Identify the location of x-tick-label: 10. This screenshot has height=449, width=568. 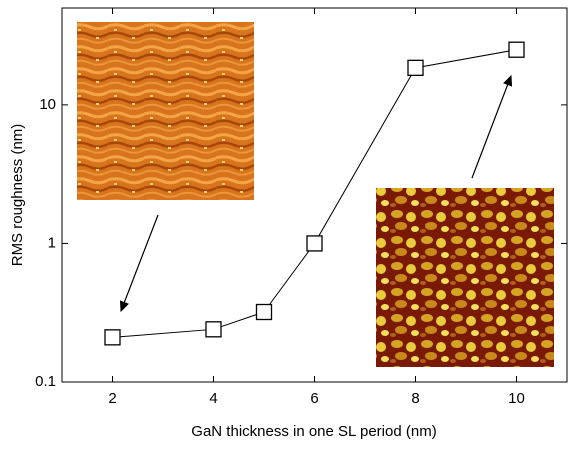
(516, 398).